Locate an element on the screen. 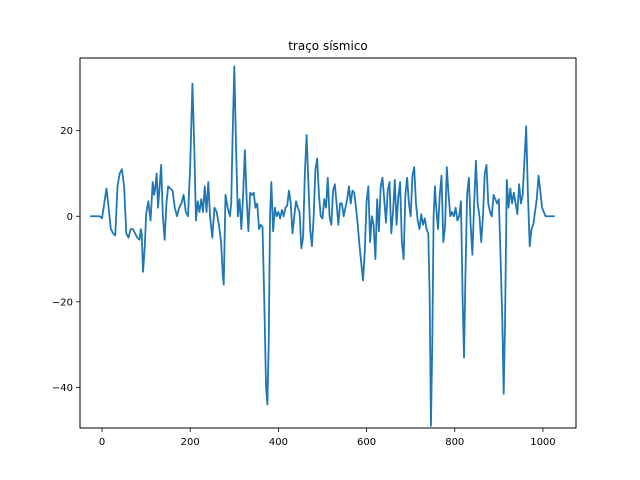 The image size is (640, 480). y-tick-label: 0 is located at coordinates (70, 217).